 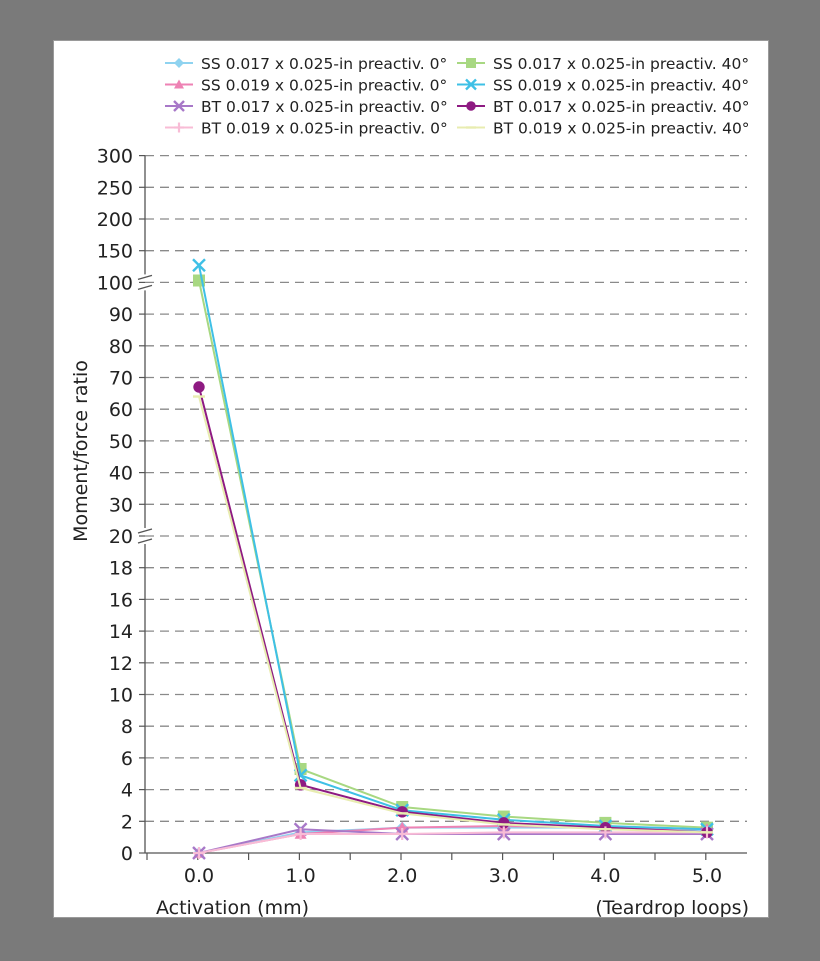 I want to click on y-tick-label: 8, so click(x=127, y=727).